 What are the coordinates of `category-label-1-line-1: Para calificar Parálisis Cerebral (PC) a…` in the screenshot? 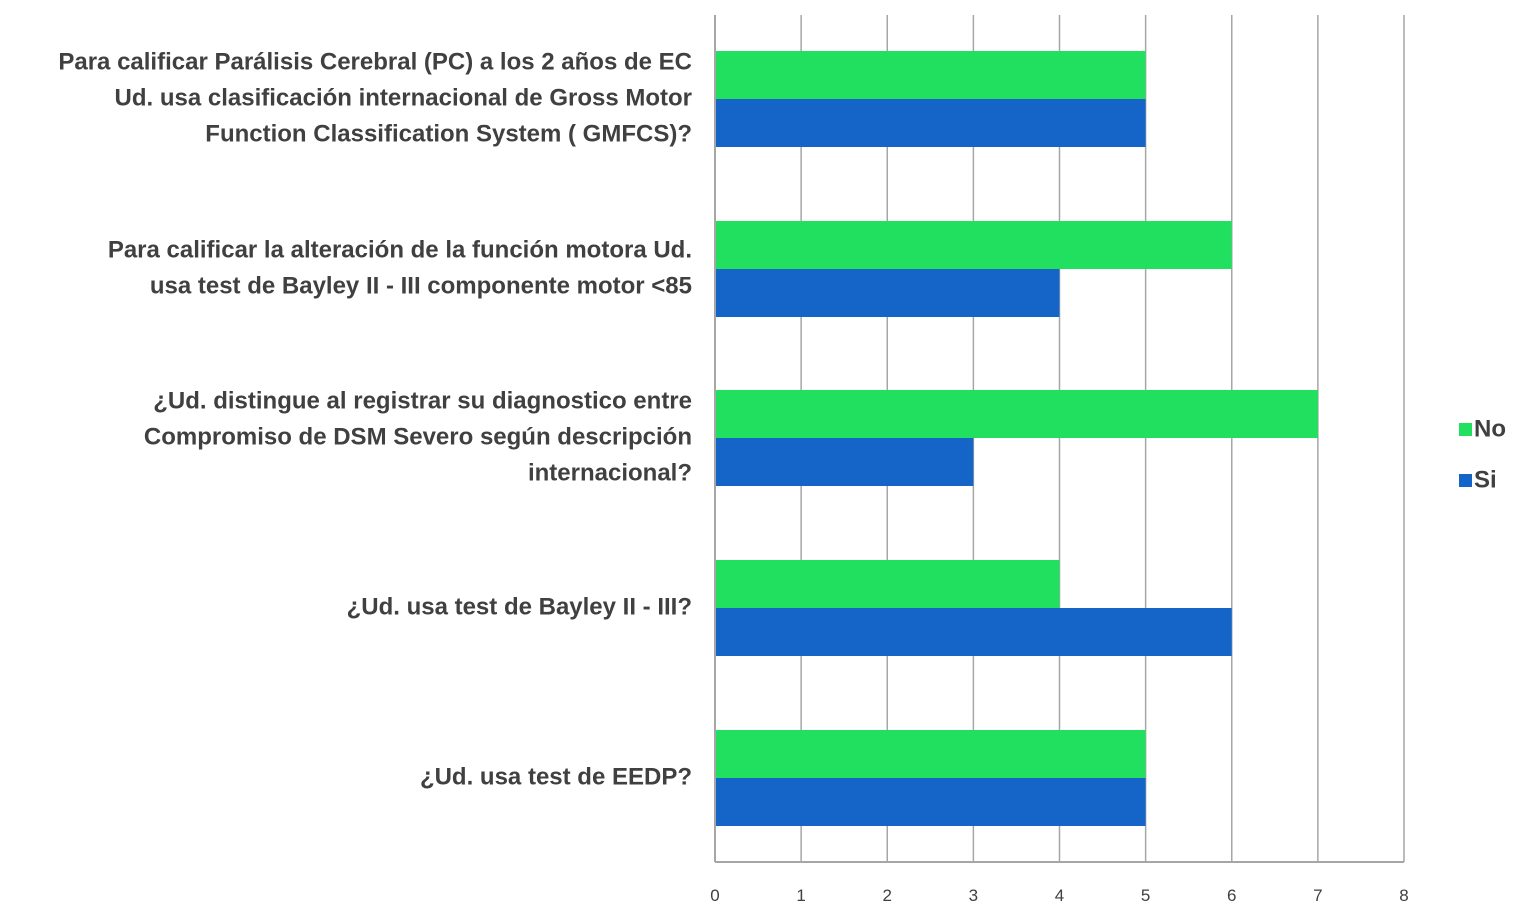 It's located at (375, 61).